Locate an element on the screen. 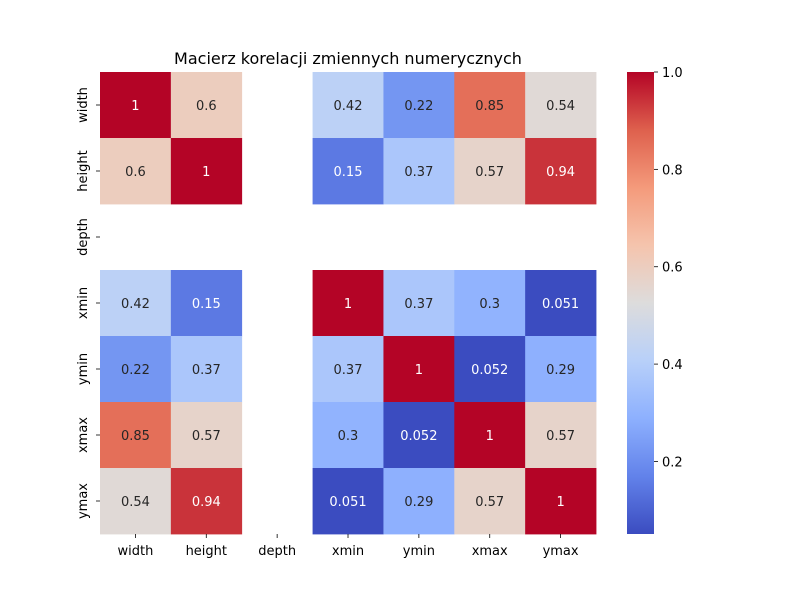  heatmap-cell-ymax-xmax is located at coordinates (490, 501).